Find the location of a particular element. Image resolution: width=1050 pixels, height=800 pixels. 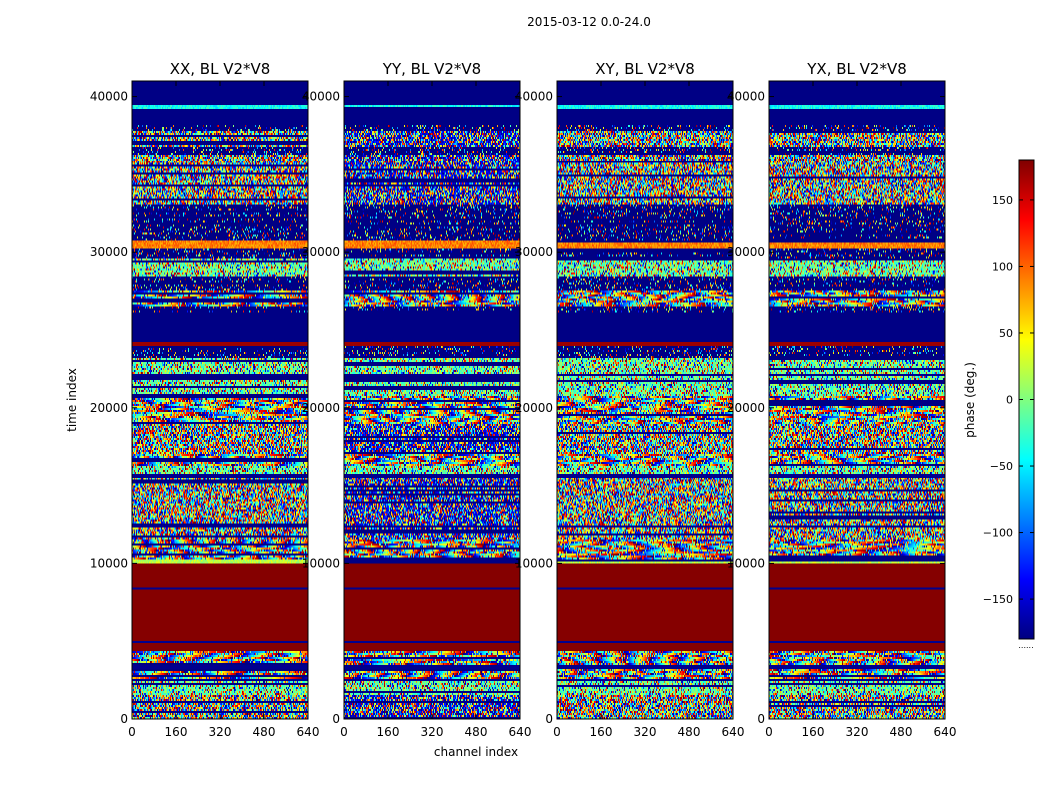

panel-title-0: XX, BL V2*V8 is located at coordinates (220, 69).